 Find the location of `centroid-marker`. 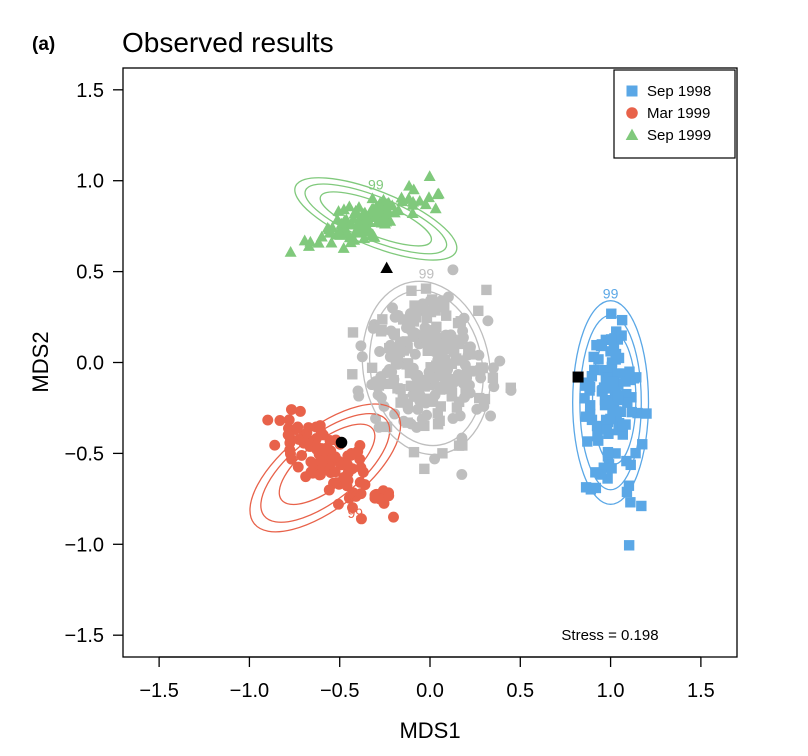

centroid-marker is located at coordinates (578, 377).